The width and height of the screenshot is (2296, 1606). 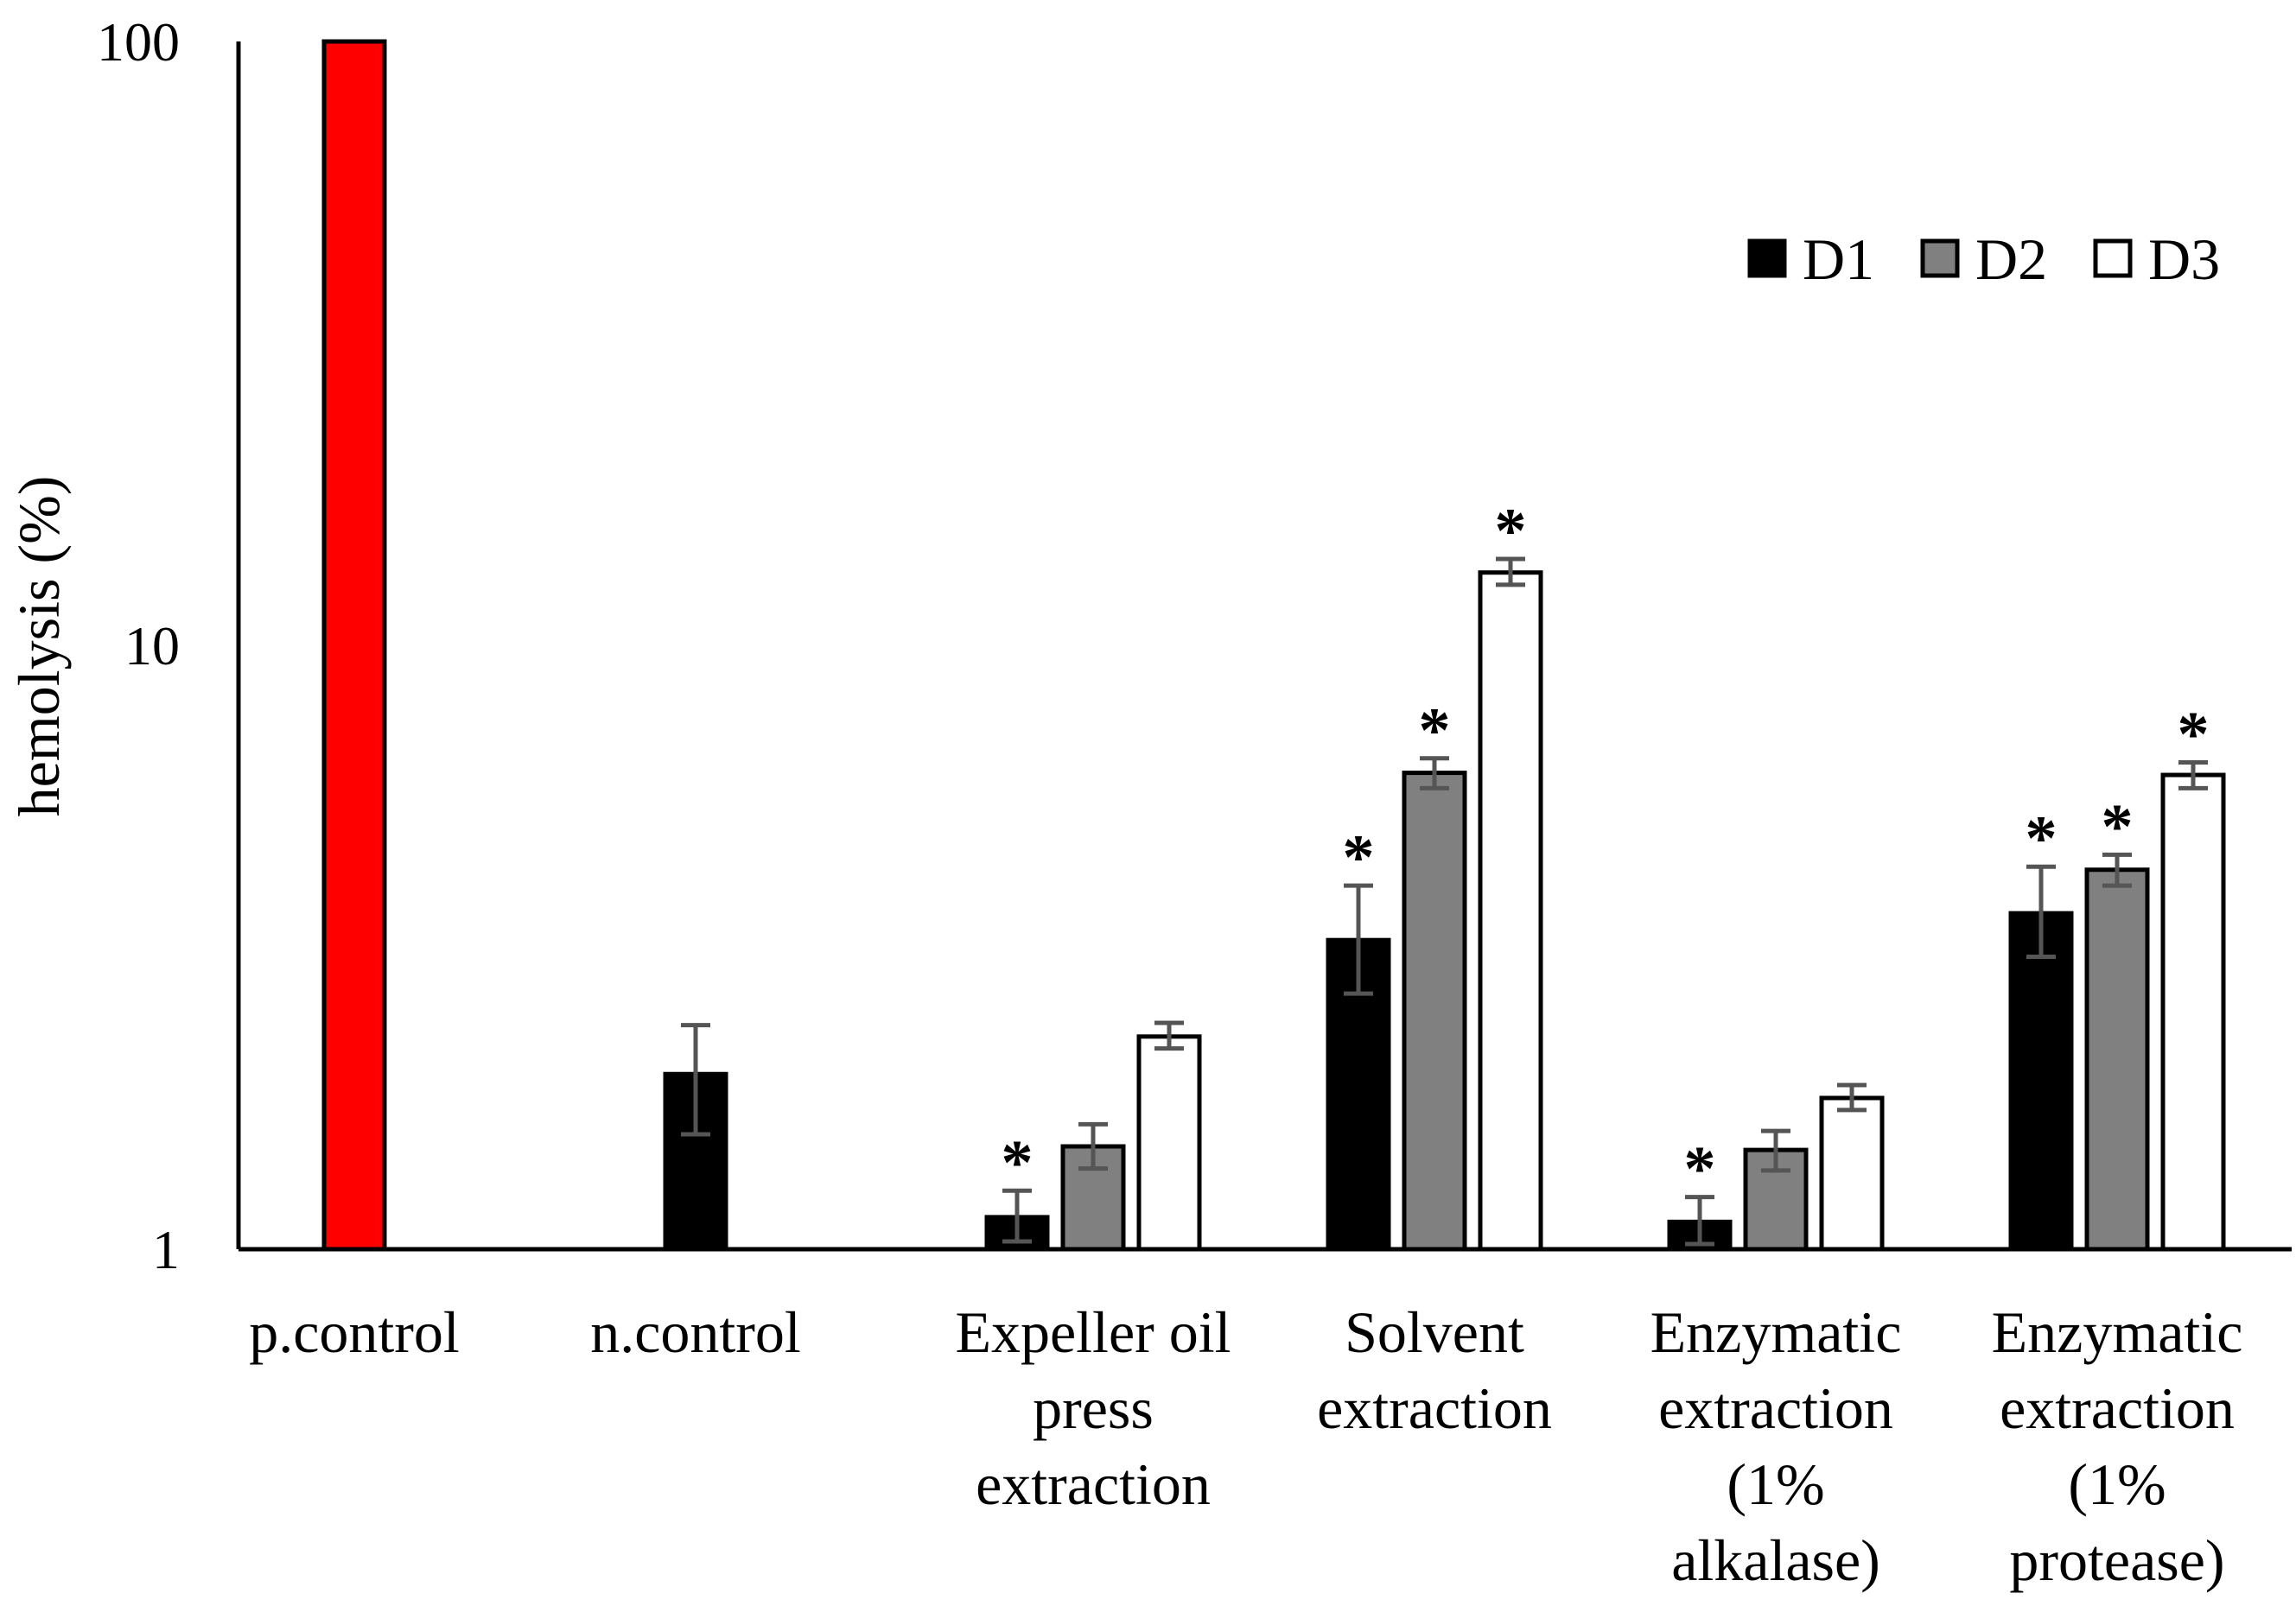 What do you see at coordinates (1358, 939) in the screenshot?
I see `error-bar-d1-solvent` at bounding box center [1358, 939].